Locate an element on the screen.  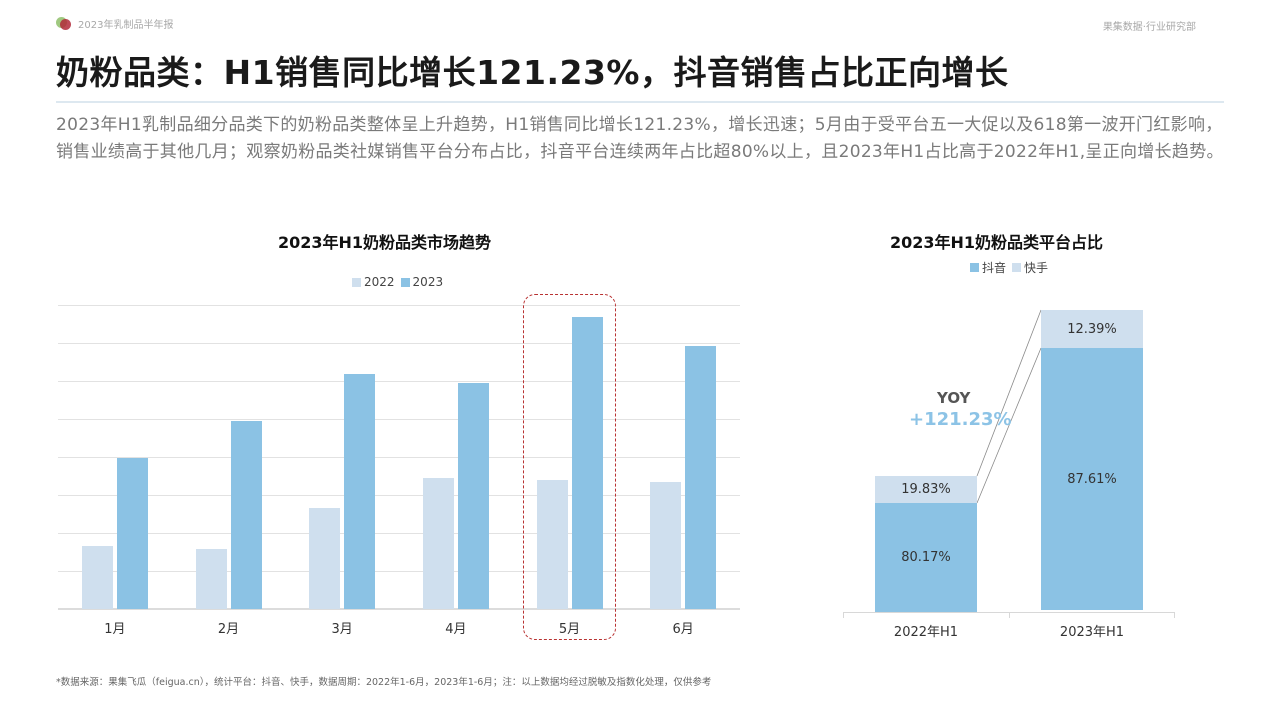
segment-kuaishou-2022h1: 19.83% is located at coordinates (926, 489).